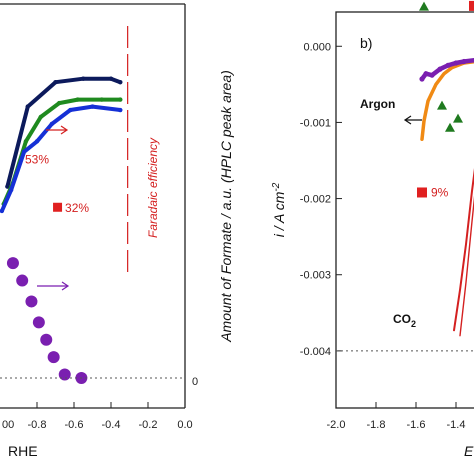  Describe the element at coordinates (184, 425) in the screenshot. I see `left-x-tick-label: 0.0` at that location.